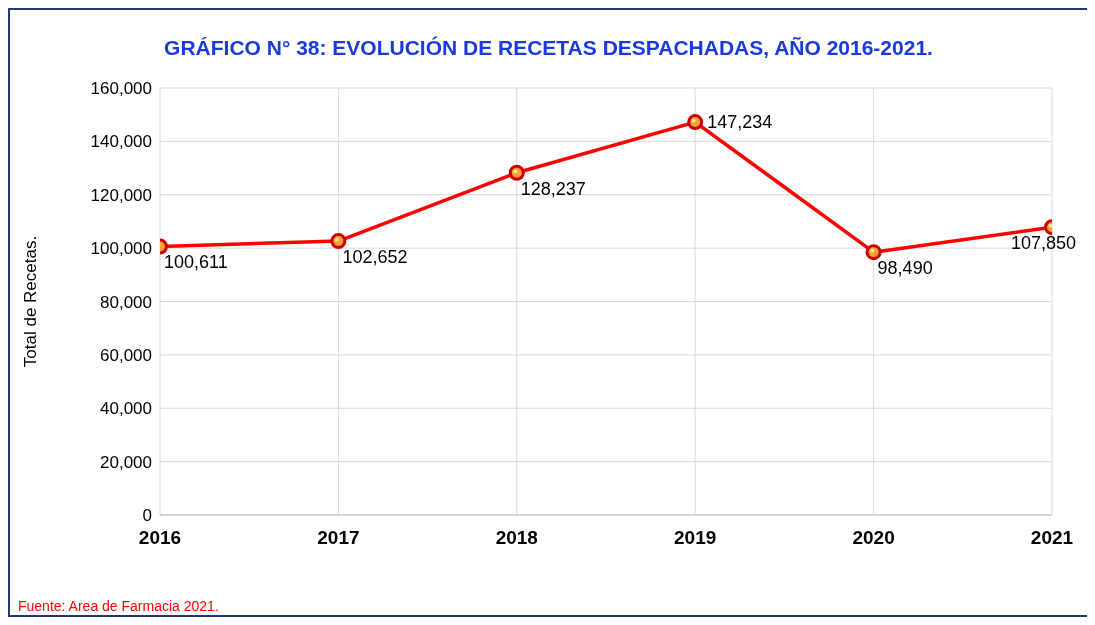  Describe the element at coordinates (31, 301) in the screenshot. I see `y-axis-title: Total de Recetas.` at that location.